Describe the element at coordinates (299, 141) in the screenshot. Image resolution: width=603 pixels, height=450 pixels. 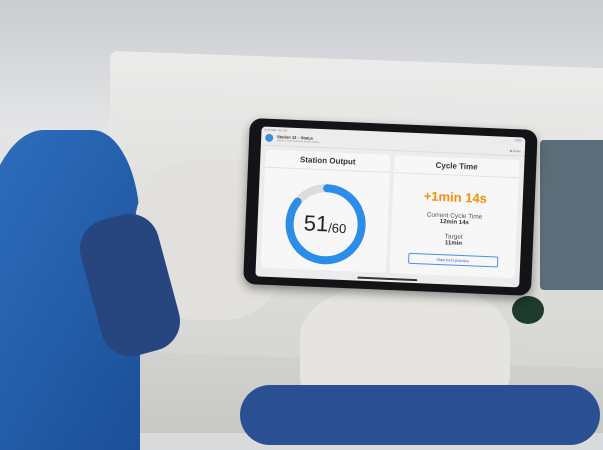
I see `page-subtitle: Here's a short overview of your station.` at that location.